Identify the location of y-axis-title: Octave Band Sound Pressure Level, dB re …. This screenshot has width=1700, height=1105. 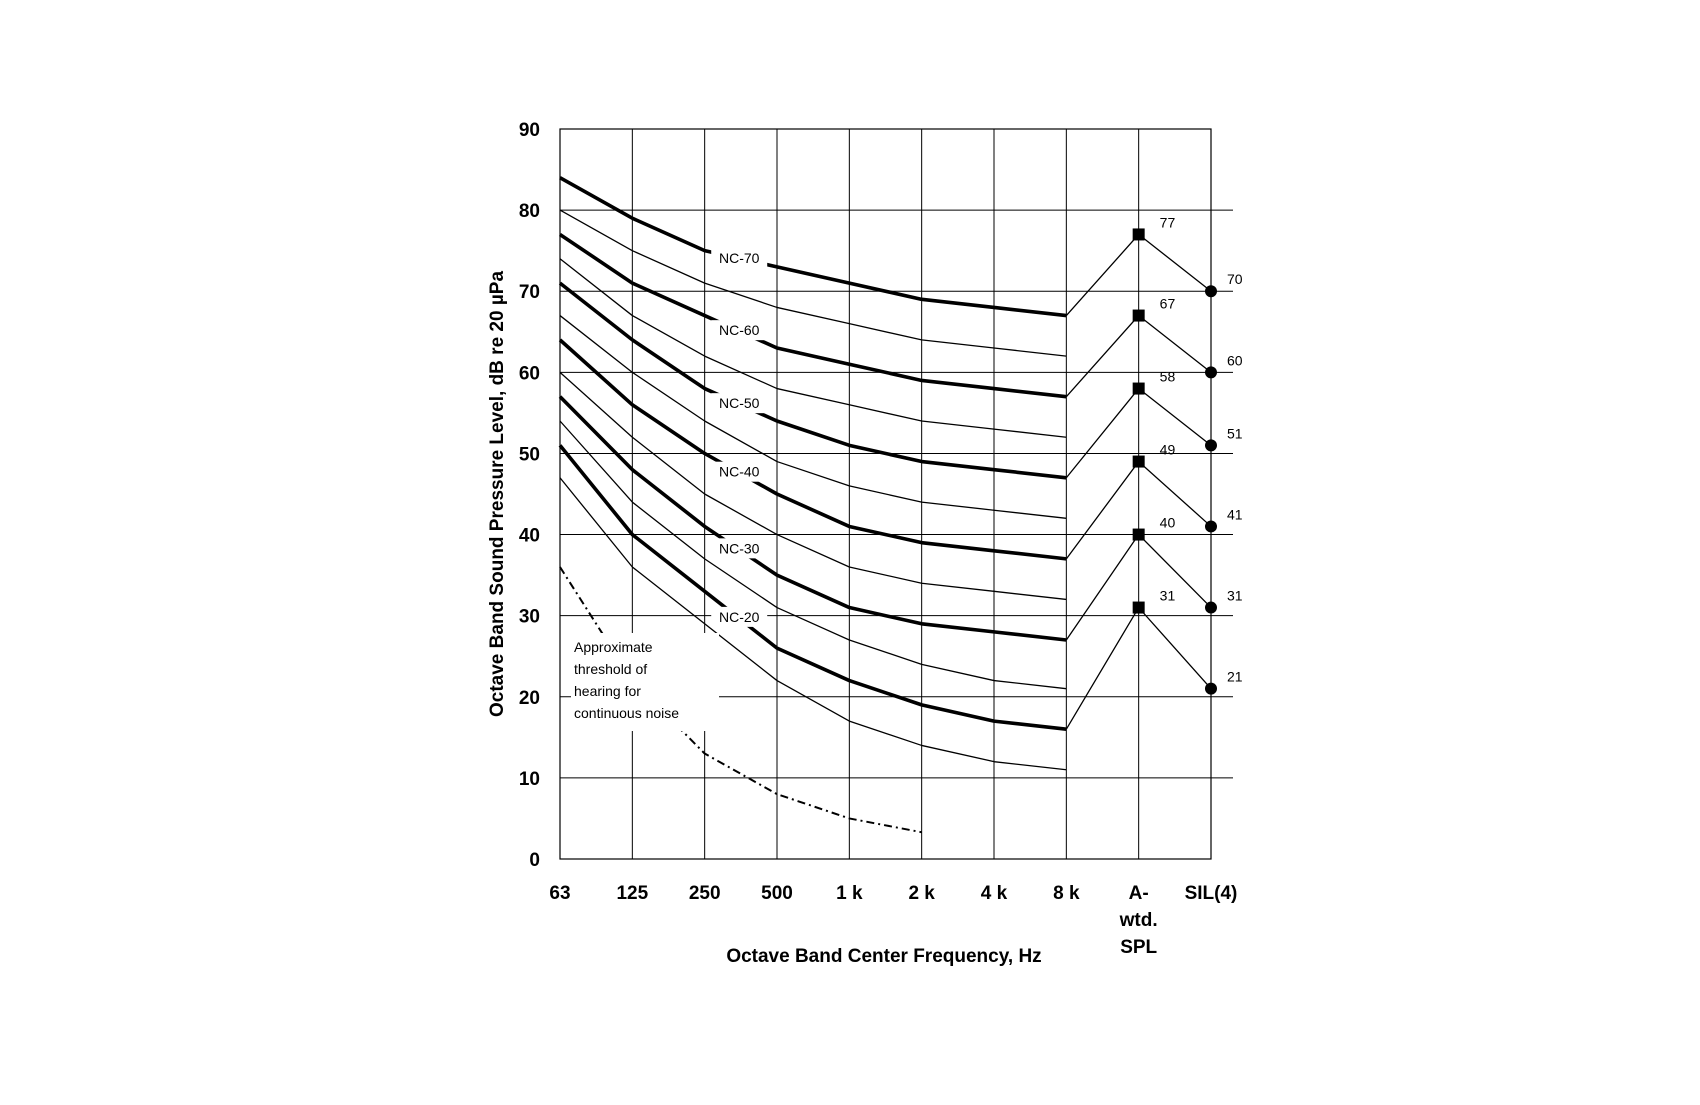
(497, 494).